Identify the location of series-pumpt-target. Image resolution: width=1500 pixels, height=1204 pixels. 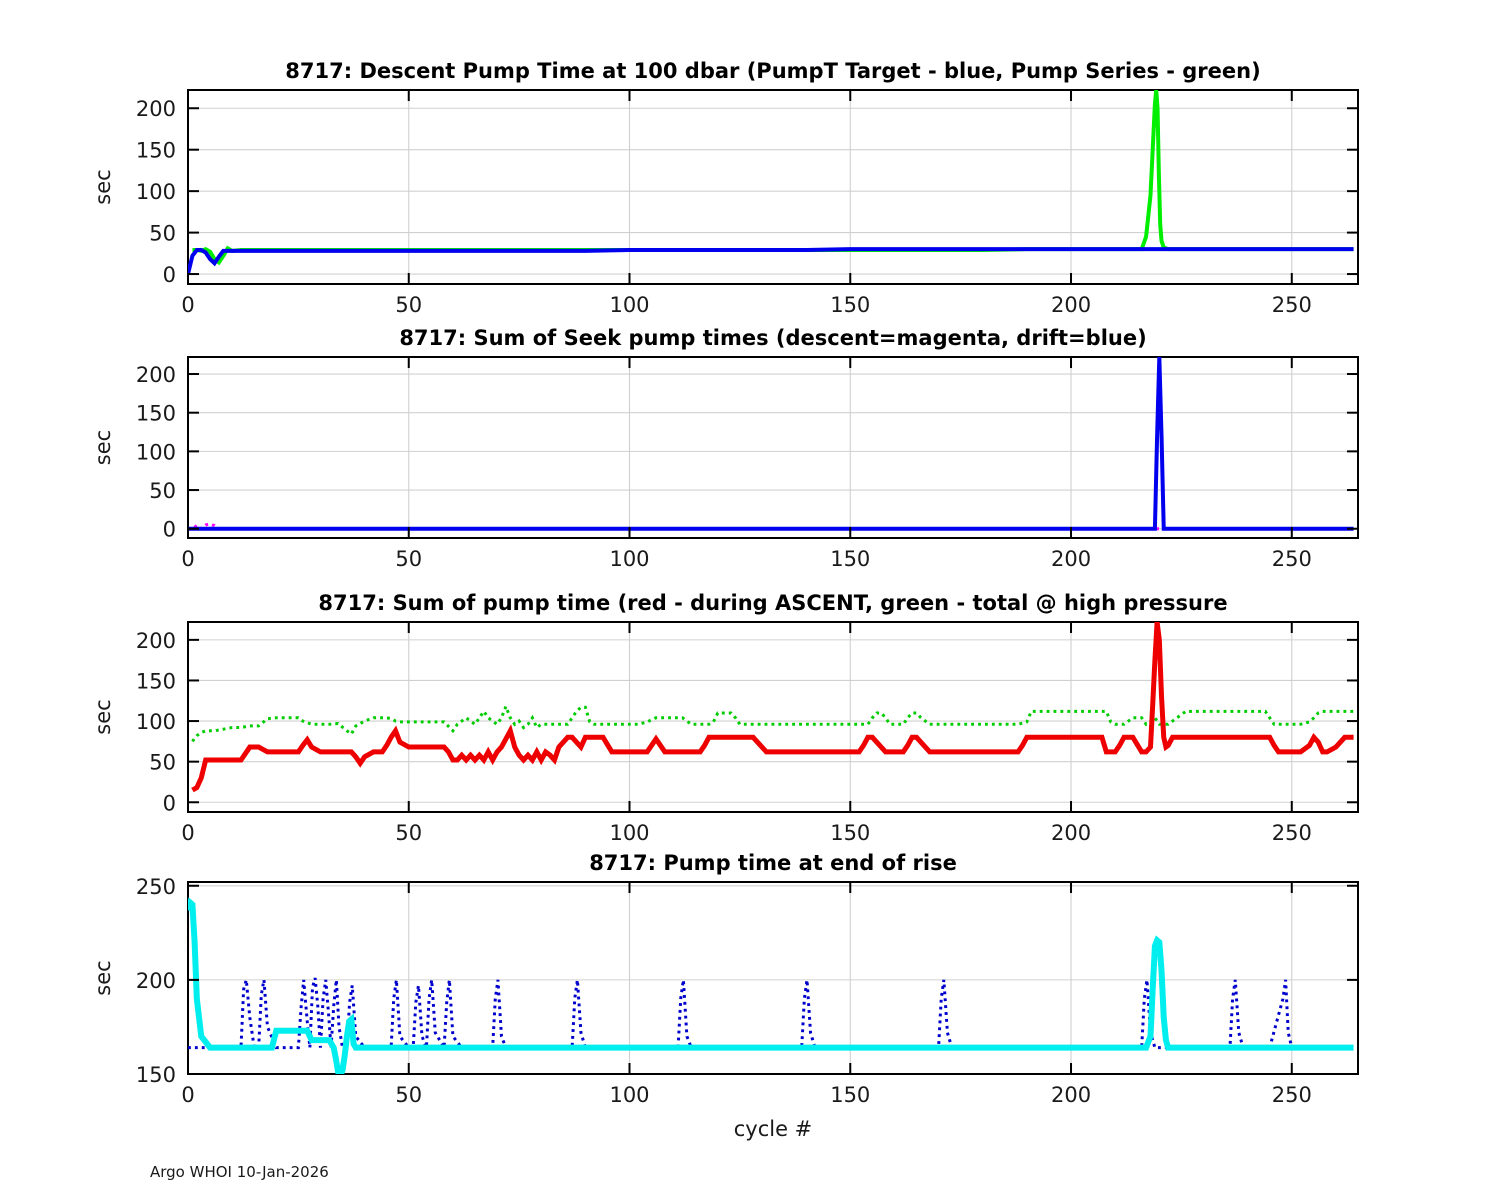
(771, 261).